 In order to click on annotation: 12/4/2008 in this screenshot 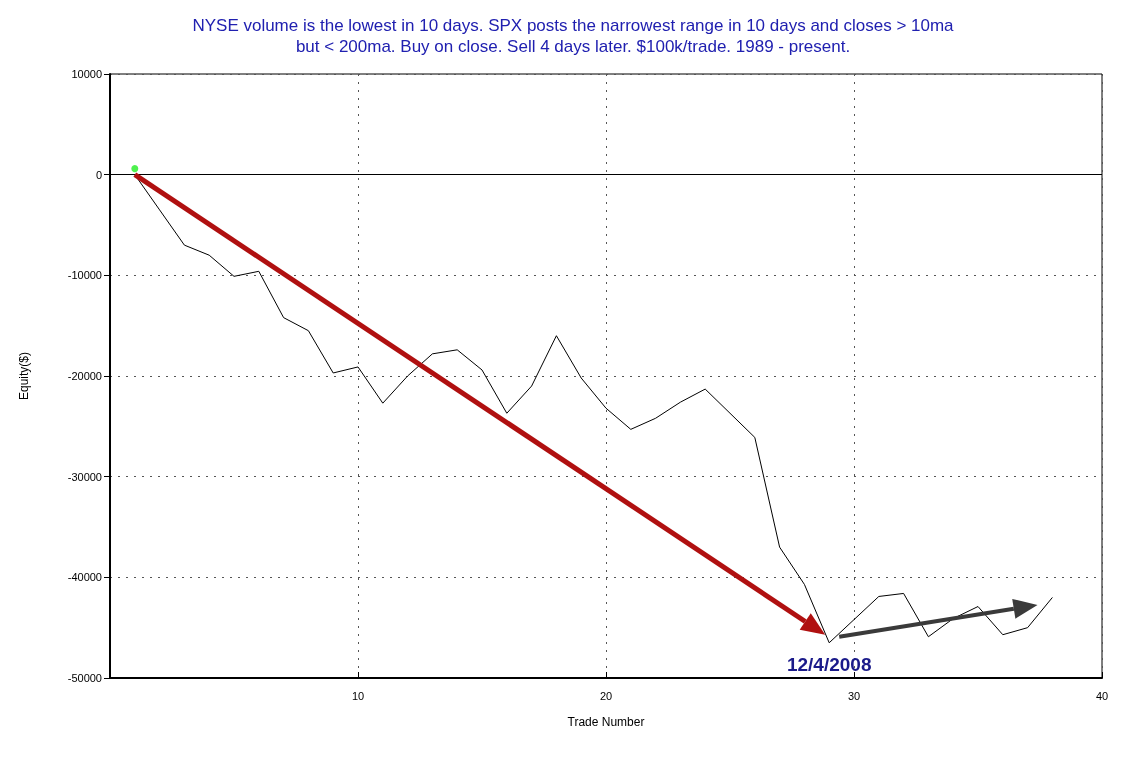, I will do `click(829, 664)`.